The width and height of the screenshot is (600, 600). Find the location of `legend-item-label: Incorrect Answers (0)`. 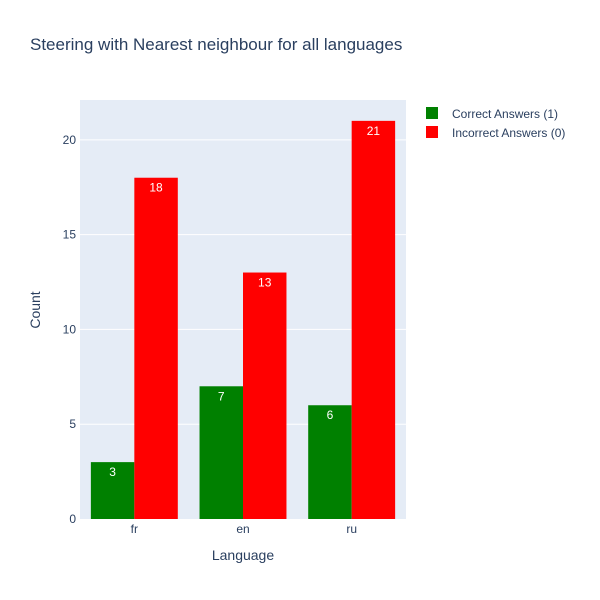

legend-item-label: Incorrect Answers (0) is located at coordinates (508, 133).